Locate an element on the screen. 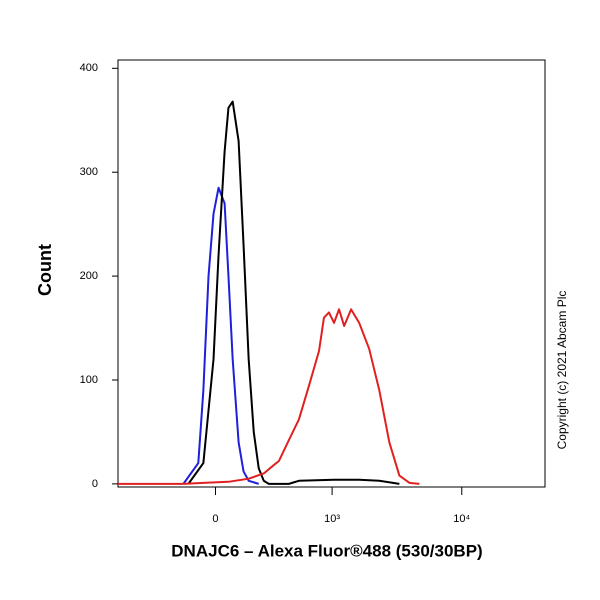 Image resolution: width=600 pixels, height=600 pixels. y-tick-label: 100 is located at coordinates (89, 380).